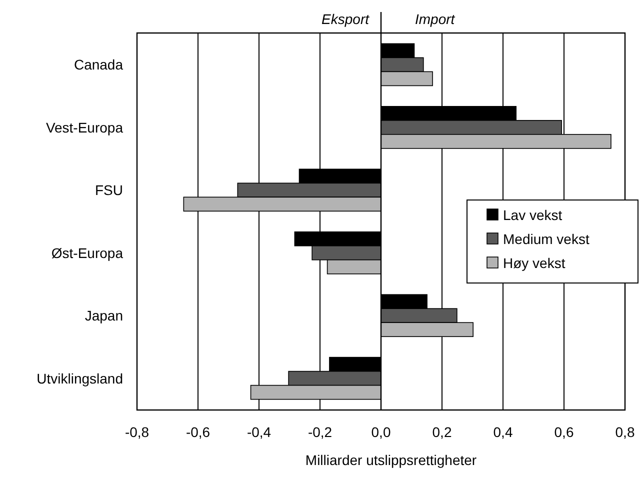 This screenshot has width=640, height=483. What do you see at coordinates (103, 316) in the screenshot?
I see `y-tick-label: Japan` at bounding box center [103, 316].